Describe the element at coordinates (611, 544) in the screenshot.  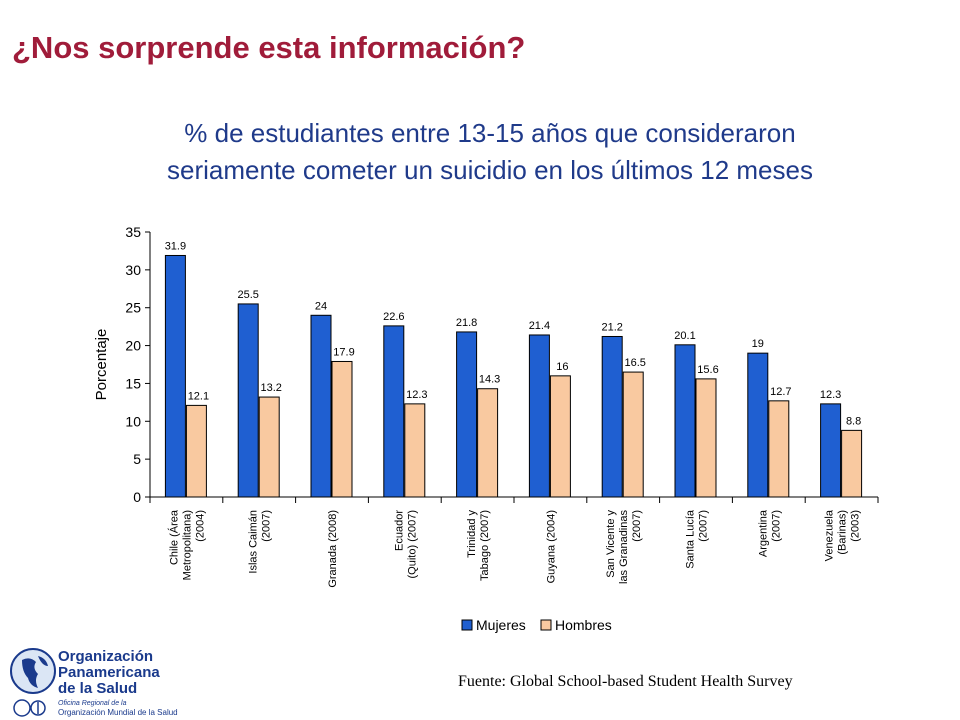
I see `x-category-label: San Vicente y` at that location.